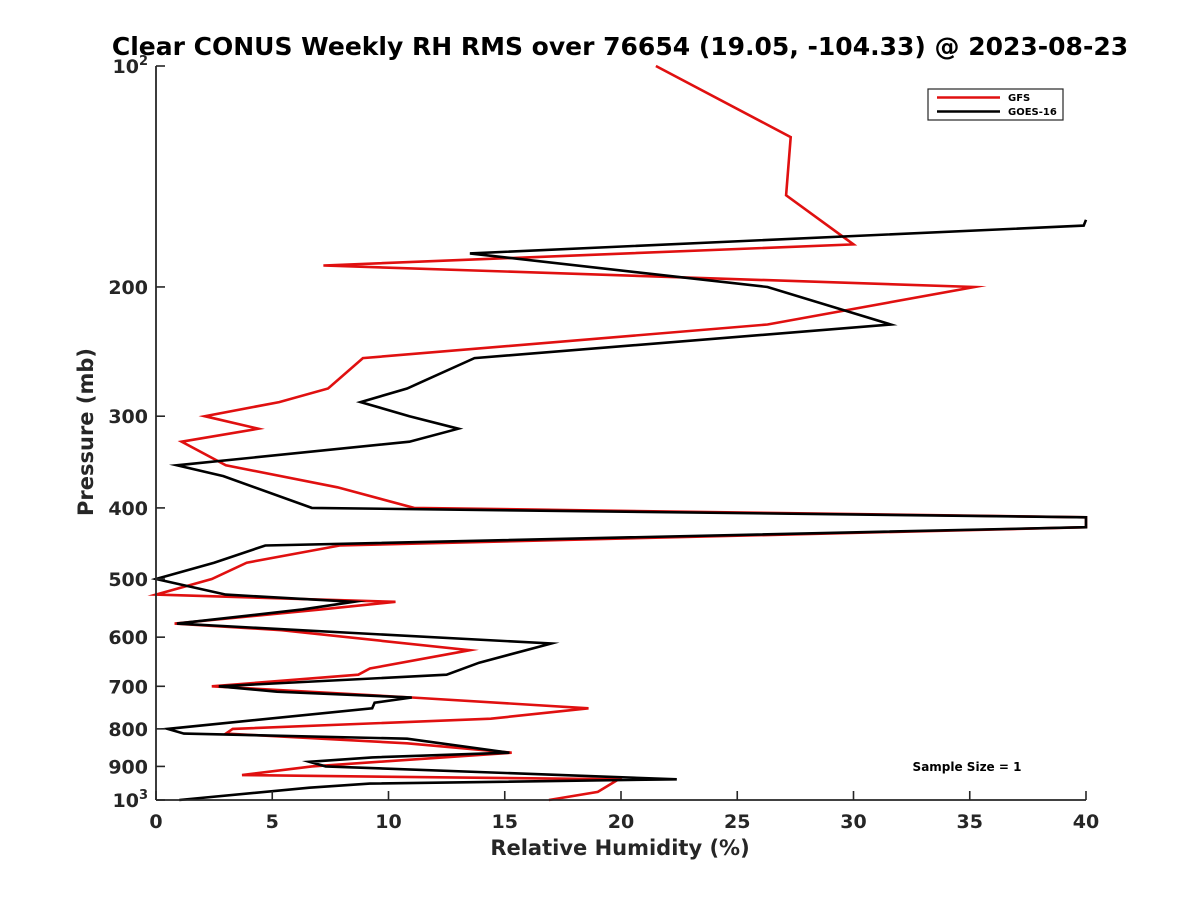 This screenshot has width=1200, height=900. I want to click on y-tick-label: 400, so click(128, 509).